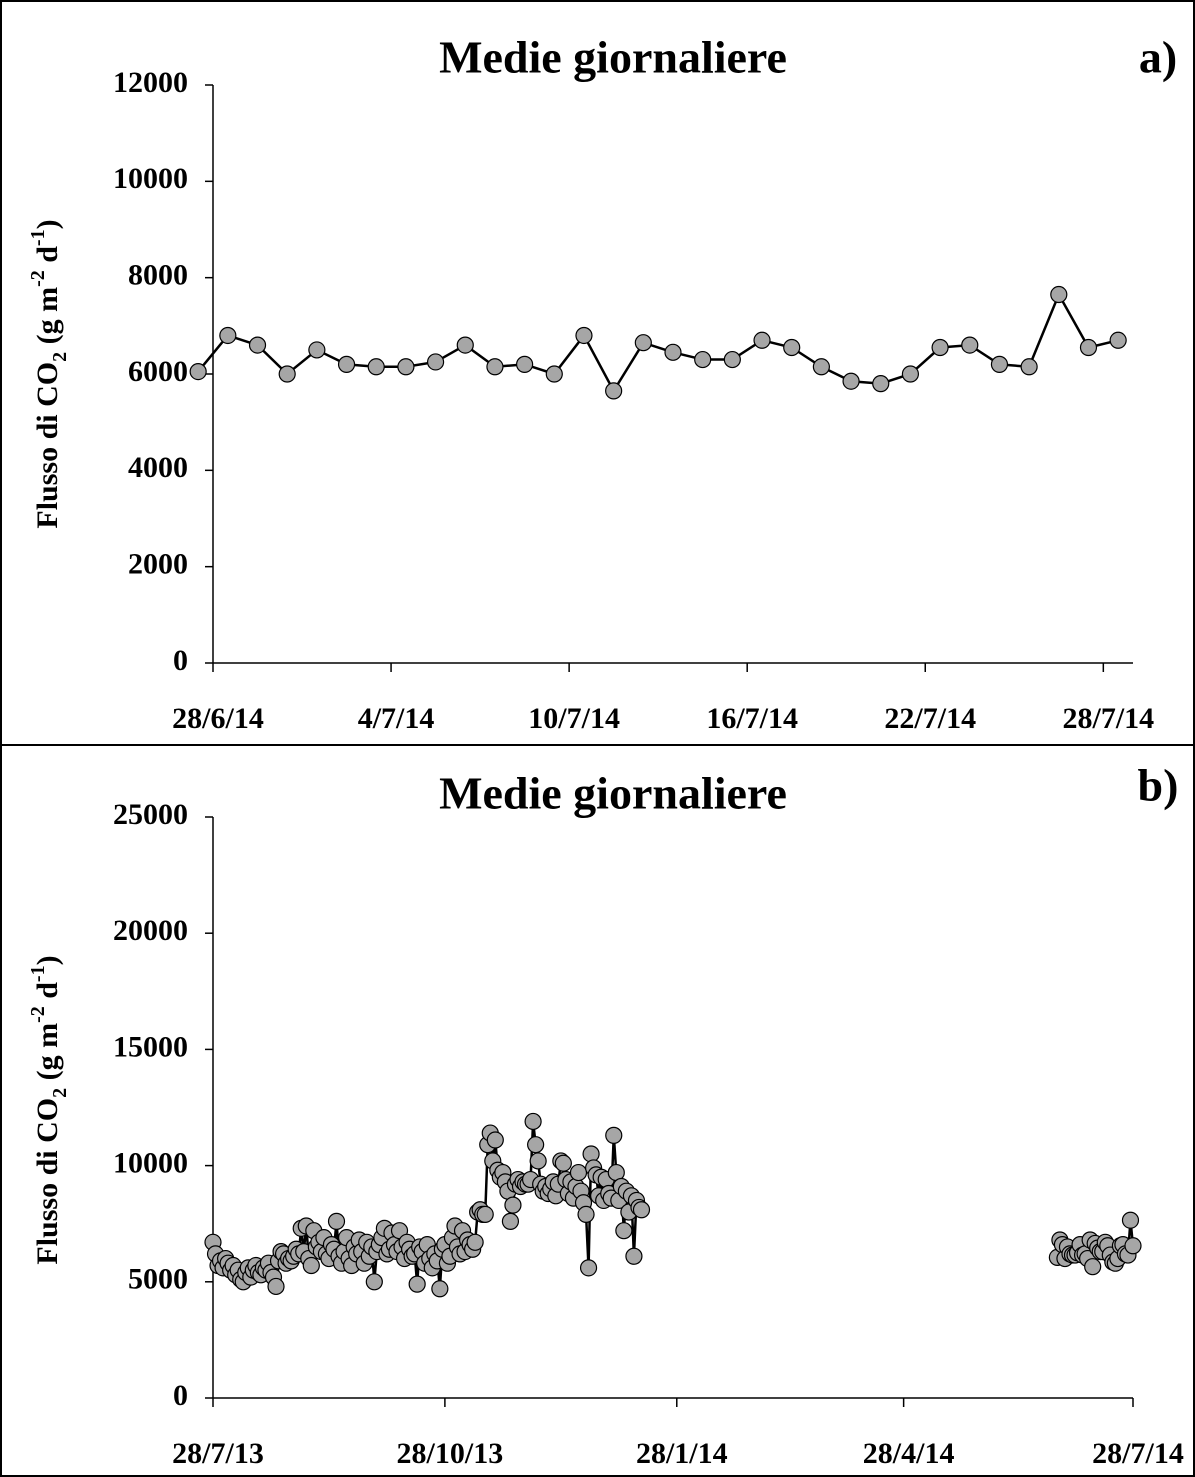 This screenshot has height=1477, width=1195. I want to click on x-tick-label: 22/7/14, so click(930, 718).